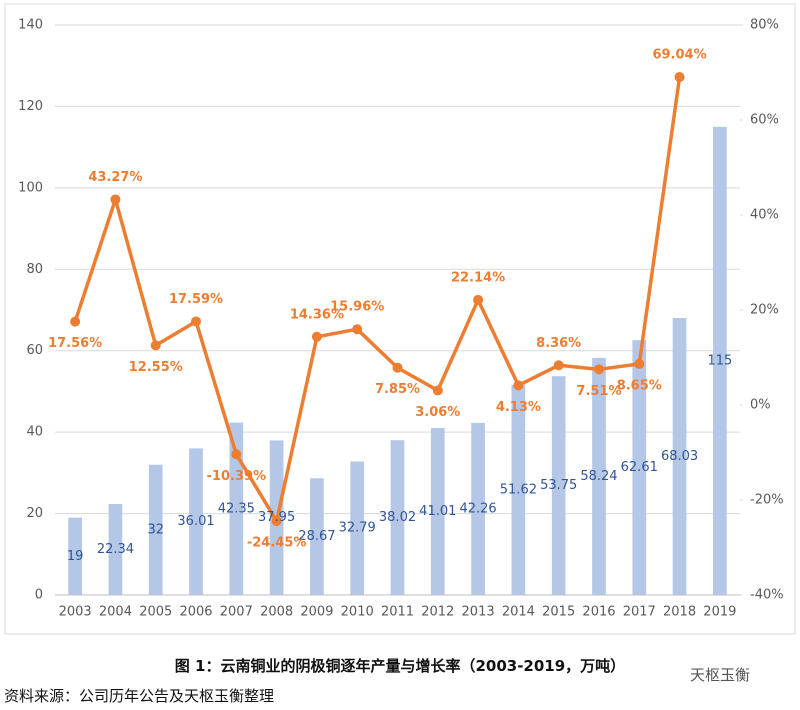  What do you see at coordinates (598, 391) in the screenshot?
I see `line-value-label: 7.51%` at bounding box center [598, 391].